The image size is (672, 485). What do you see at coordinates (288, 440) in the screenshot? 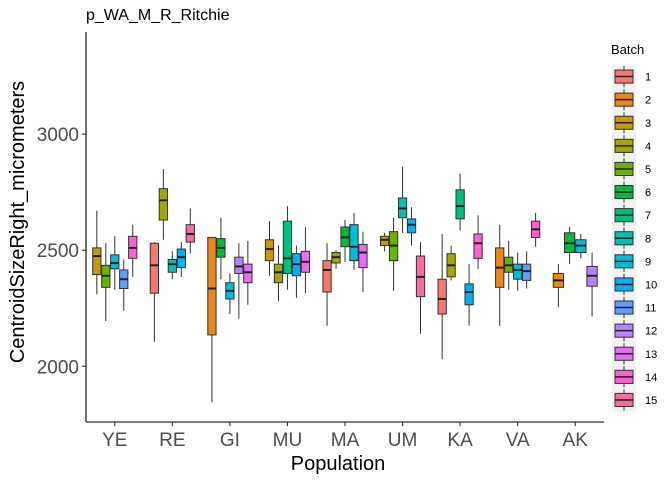
I see `x-tick-label: MU` at bounding box center [288, 440].